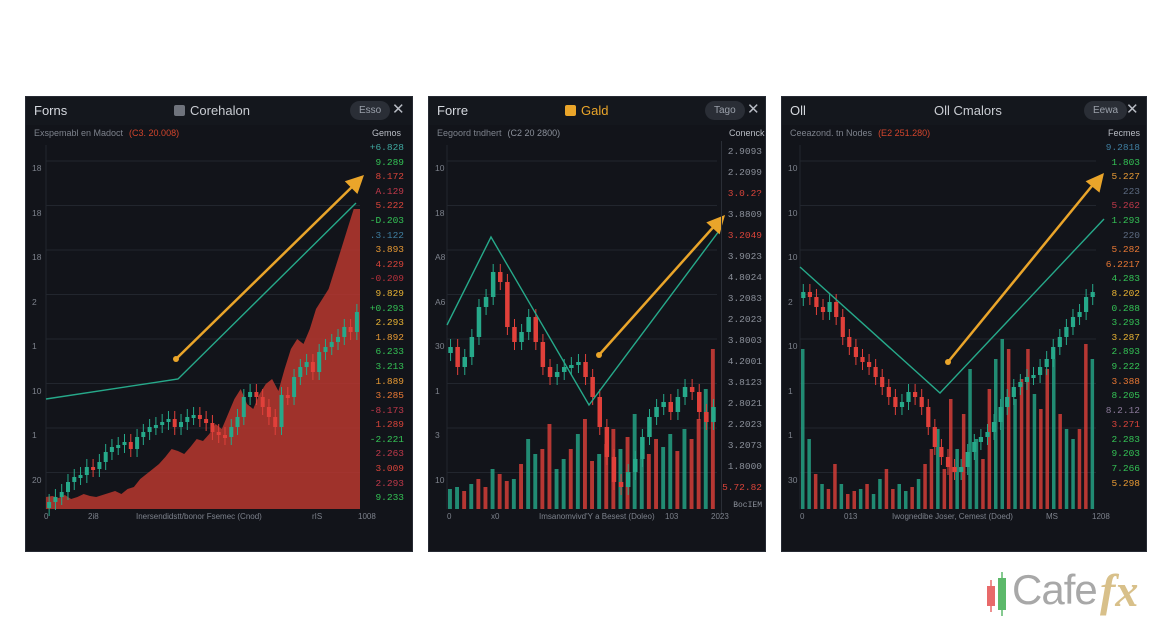 This screenshot has height=638, width=1170. I want to click on price-scale-value: 3.8809, so click(744, 214).